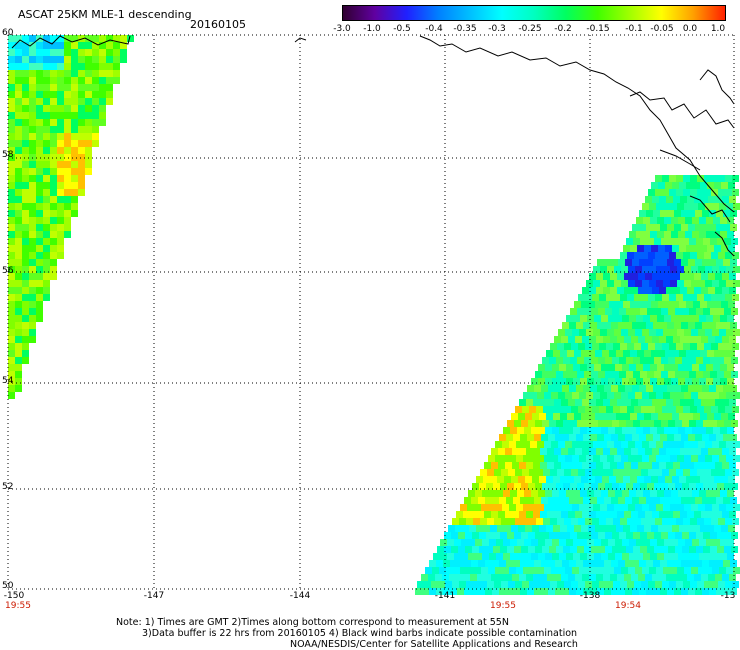 Image resolution: width=740 pixels, height=650 pixels. I want to click on latitude-label: 58, so click(8, 155).